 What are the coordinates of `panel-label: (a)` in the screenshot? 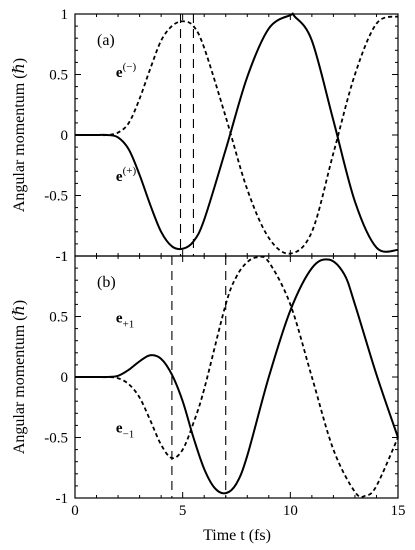 It's located at (106, 40).